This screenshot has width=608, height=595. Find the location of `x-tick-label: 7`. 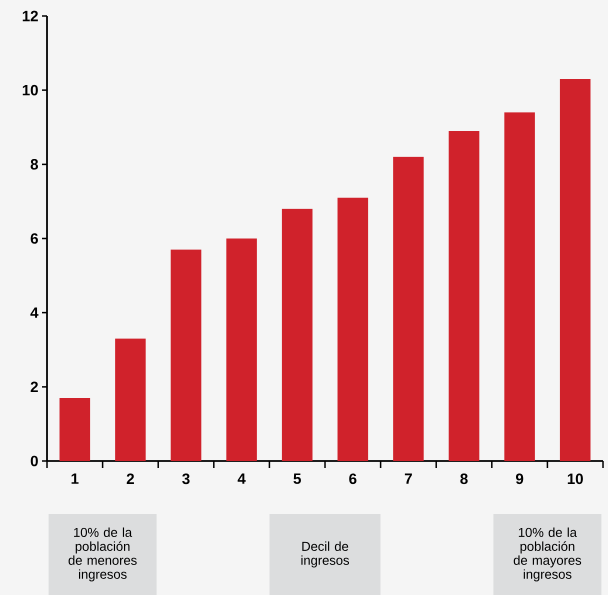

x-tick-label: 7 is located at coordinates (408, 479).